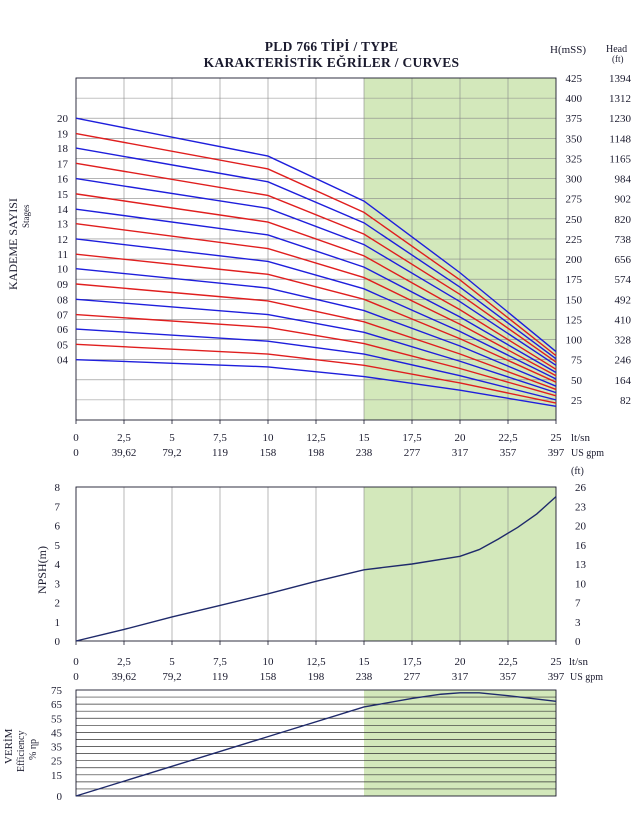 The image size is (639, 838). Describe the element at coordinates (581, 527) in the screenshot. I see `npsh-ft-tick: 20` at that location.